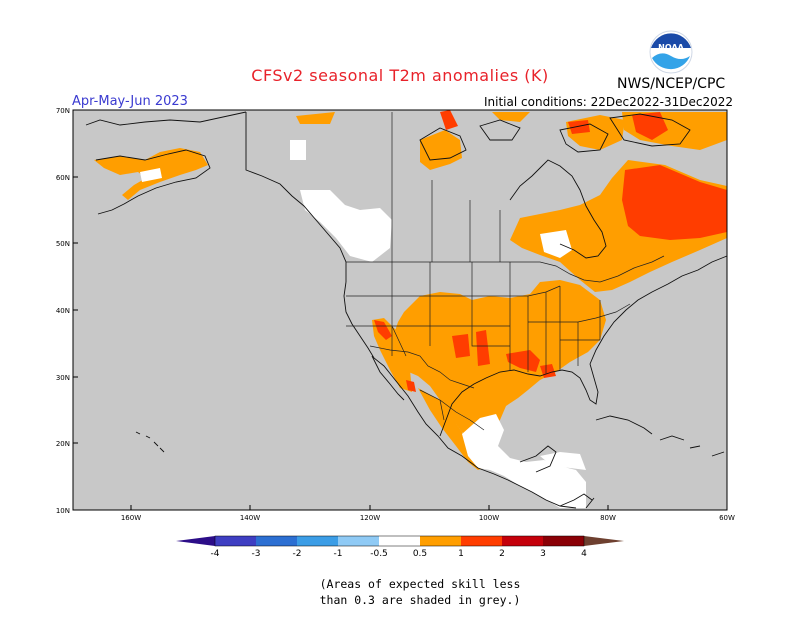 This screenshot has height=618, width=800. I want to click on forecast-period: Apr-May-Jun 2023, so click(130, 101).